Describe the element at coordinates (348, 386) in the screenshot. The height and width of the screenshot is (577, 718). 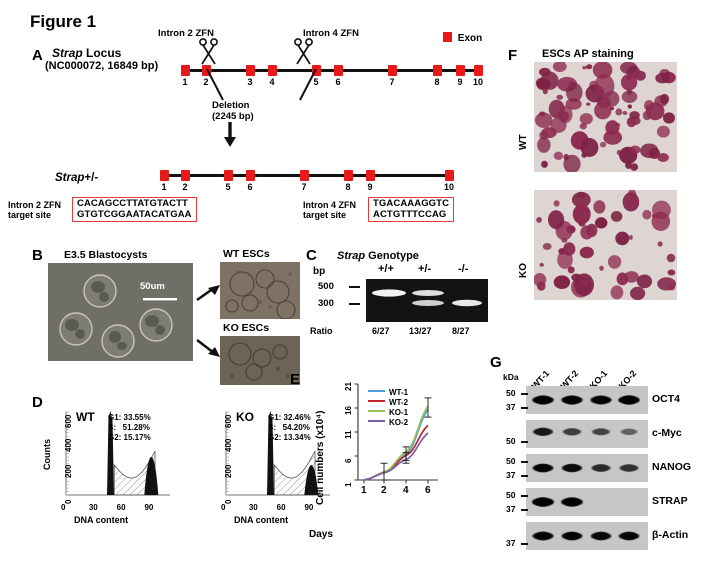
I see `growth-ytick-21: 21` at that location.